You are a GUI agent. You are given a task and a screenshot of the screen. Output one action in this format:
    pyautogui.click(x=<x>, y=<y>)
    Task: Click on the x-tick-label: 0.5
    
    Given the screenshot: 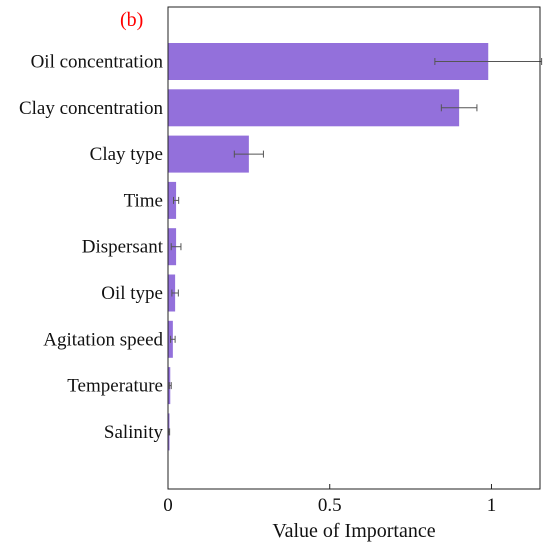 What is the action you would take?
    pyautogui.click(x=330, y=505)
    